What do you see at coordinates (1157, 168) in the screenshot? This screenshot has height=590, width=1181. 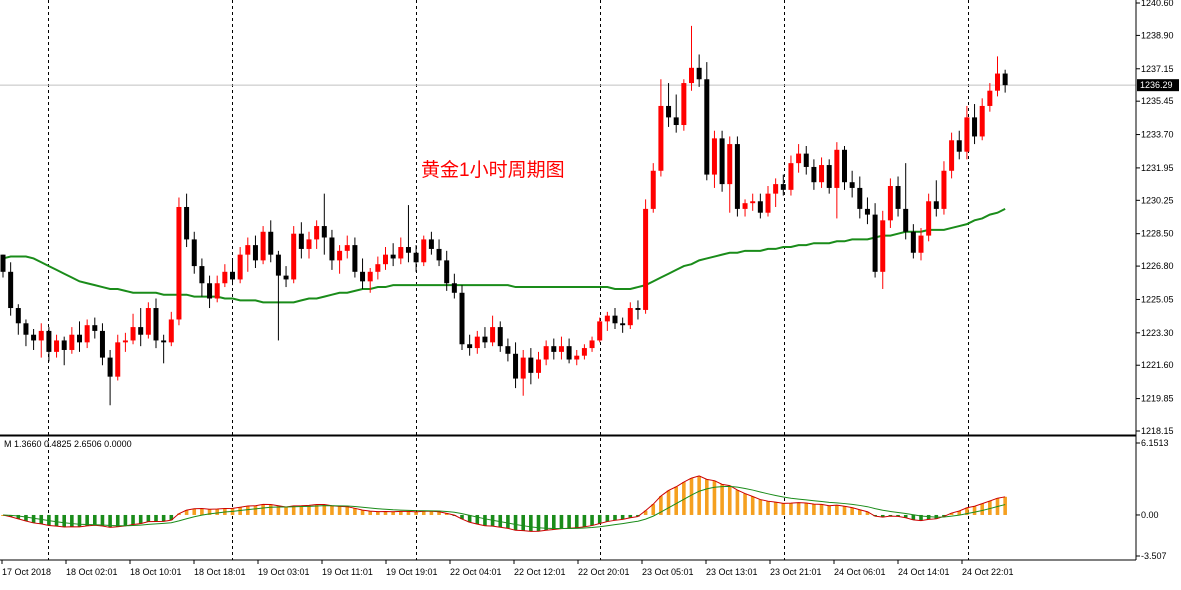 I see `price-tick-label: 1231.95` at bounding box center [1157, 168].